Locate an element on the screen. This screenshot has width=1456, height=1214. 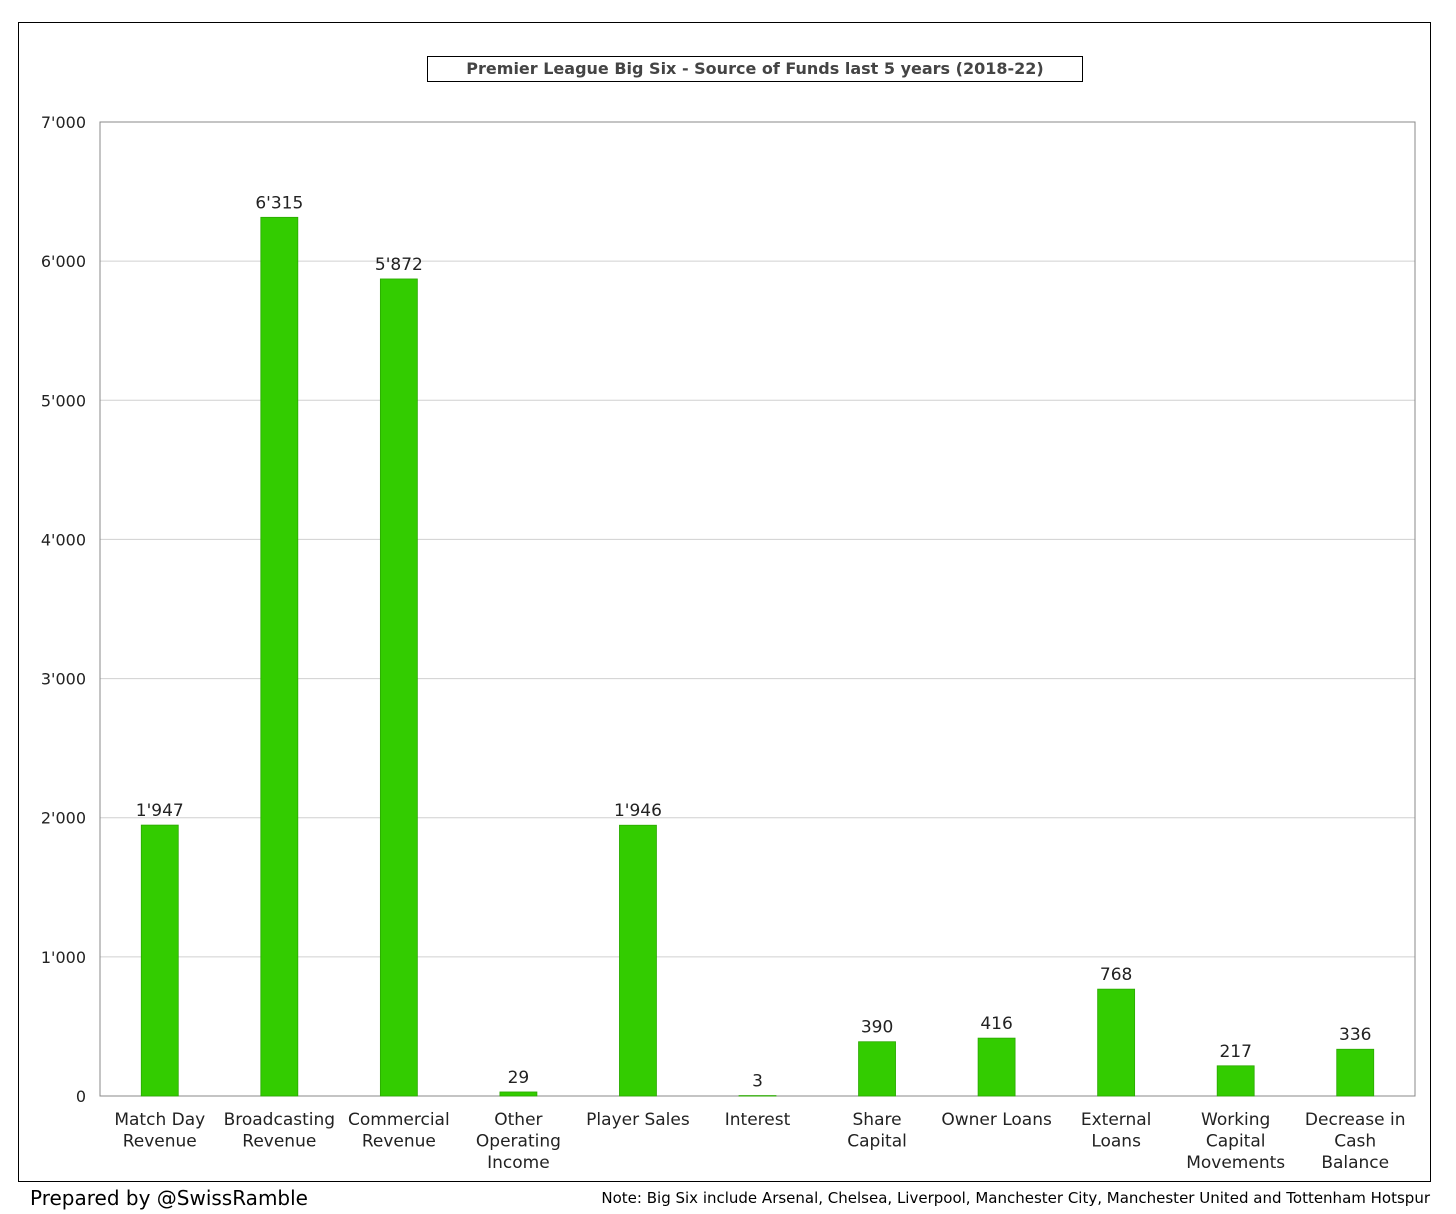
x-tick-label: Share Capital is located at coordinates (877, 1131).